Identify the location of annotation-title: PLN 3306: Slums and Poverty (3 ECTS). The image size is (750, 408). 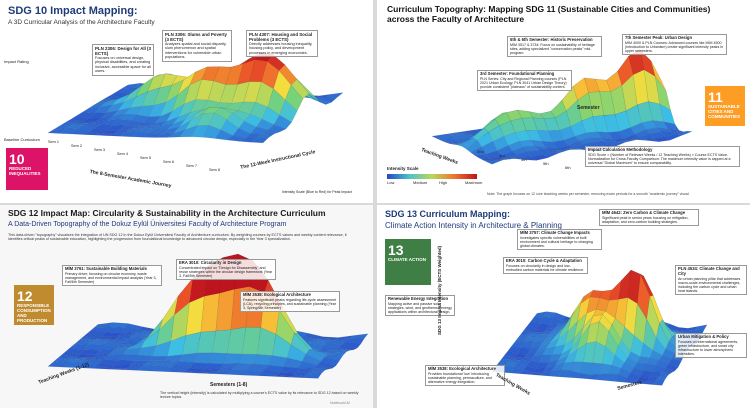
(196, 37).